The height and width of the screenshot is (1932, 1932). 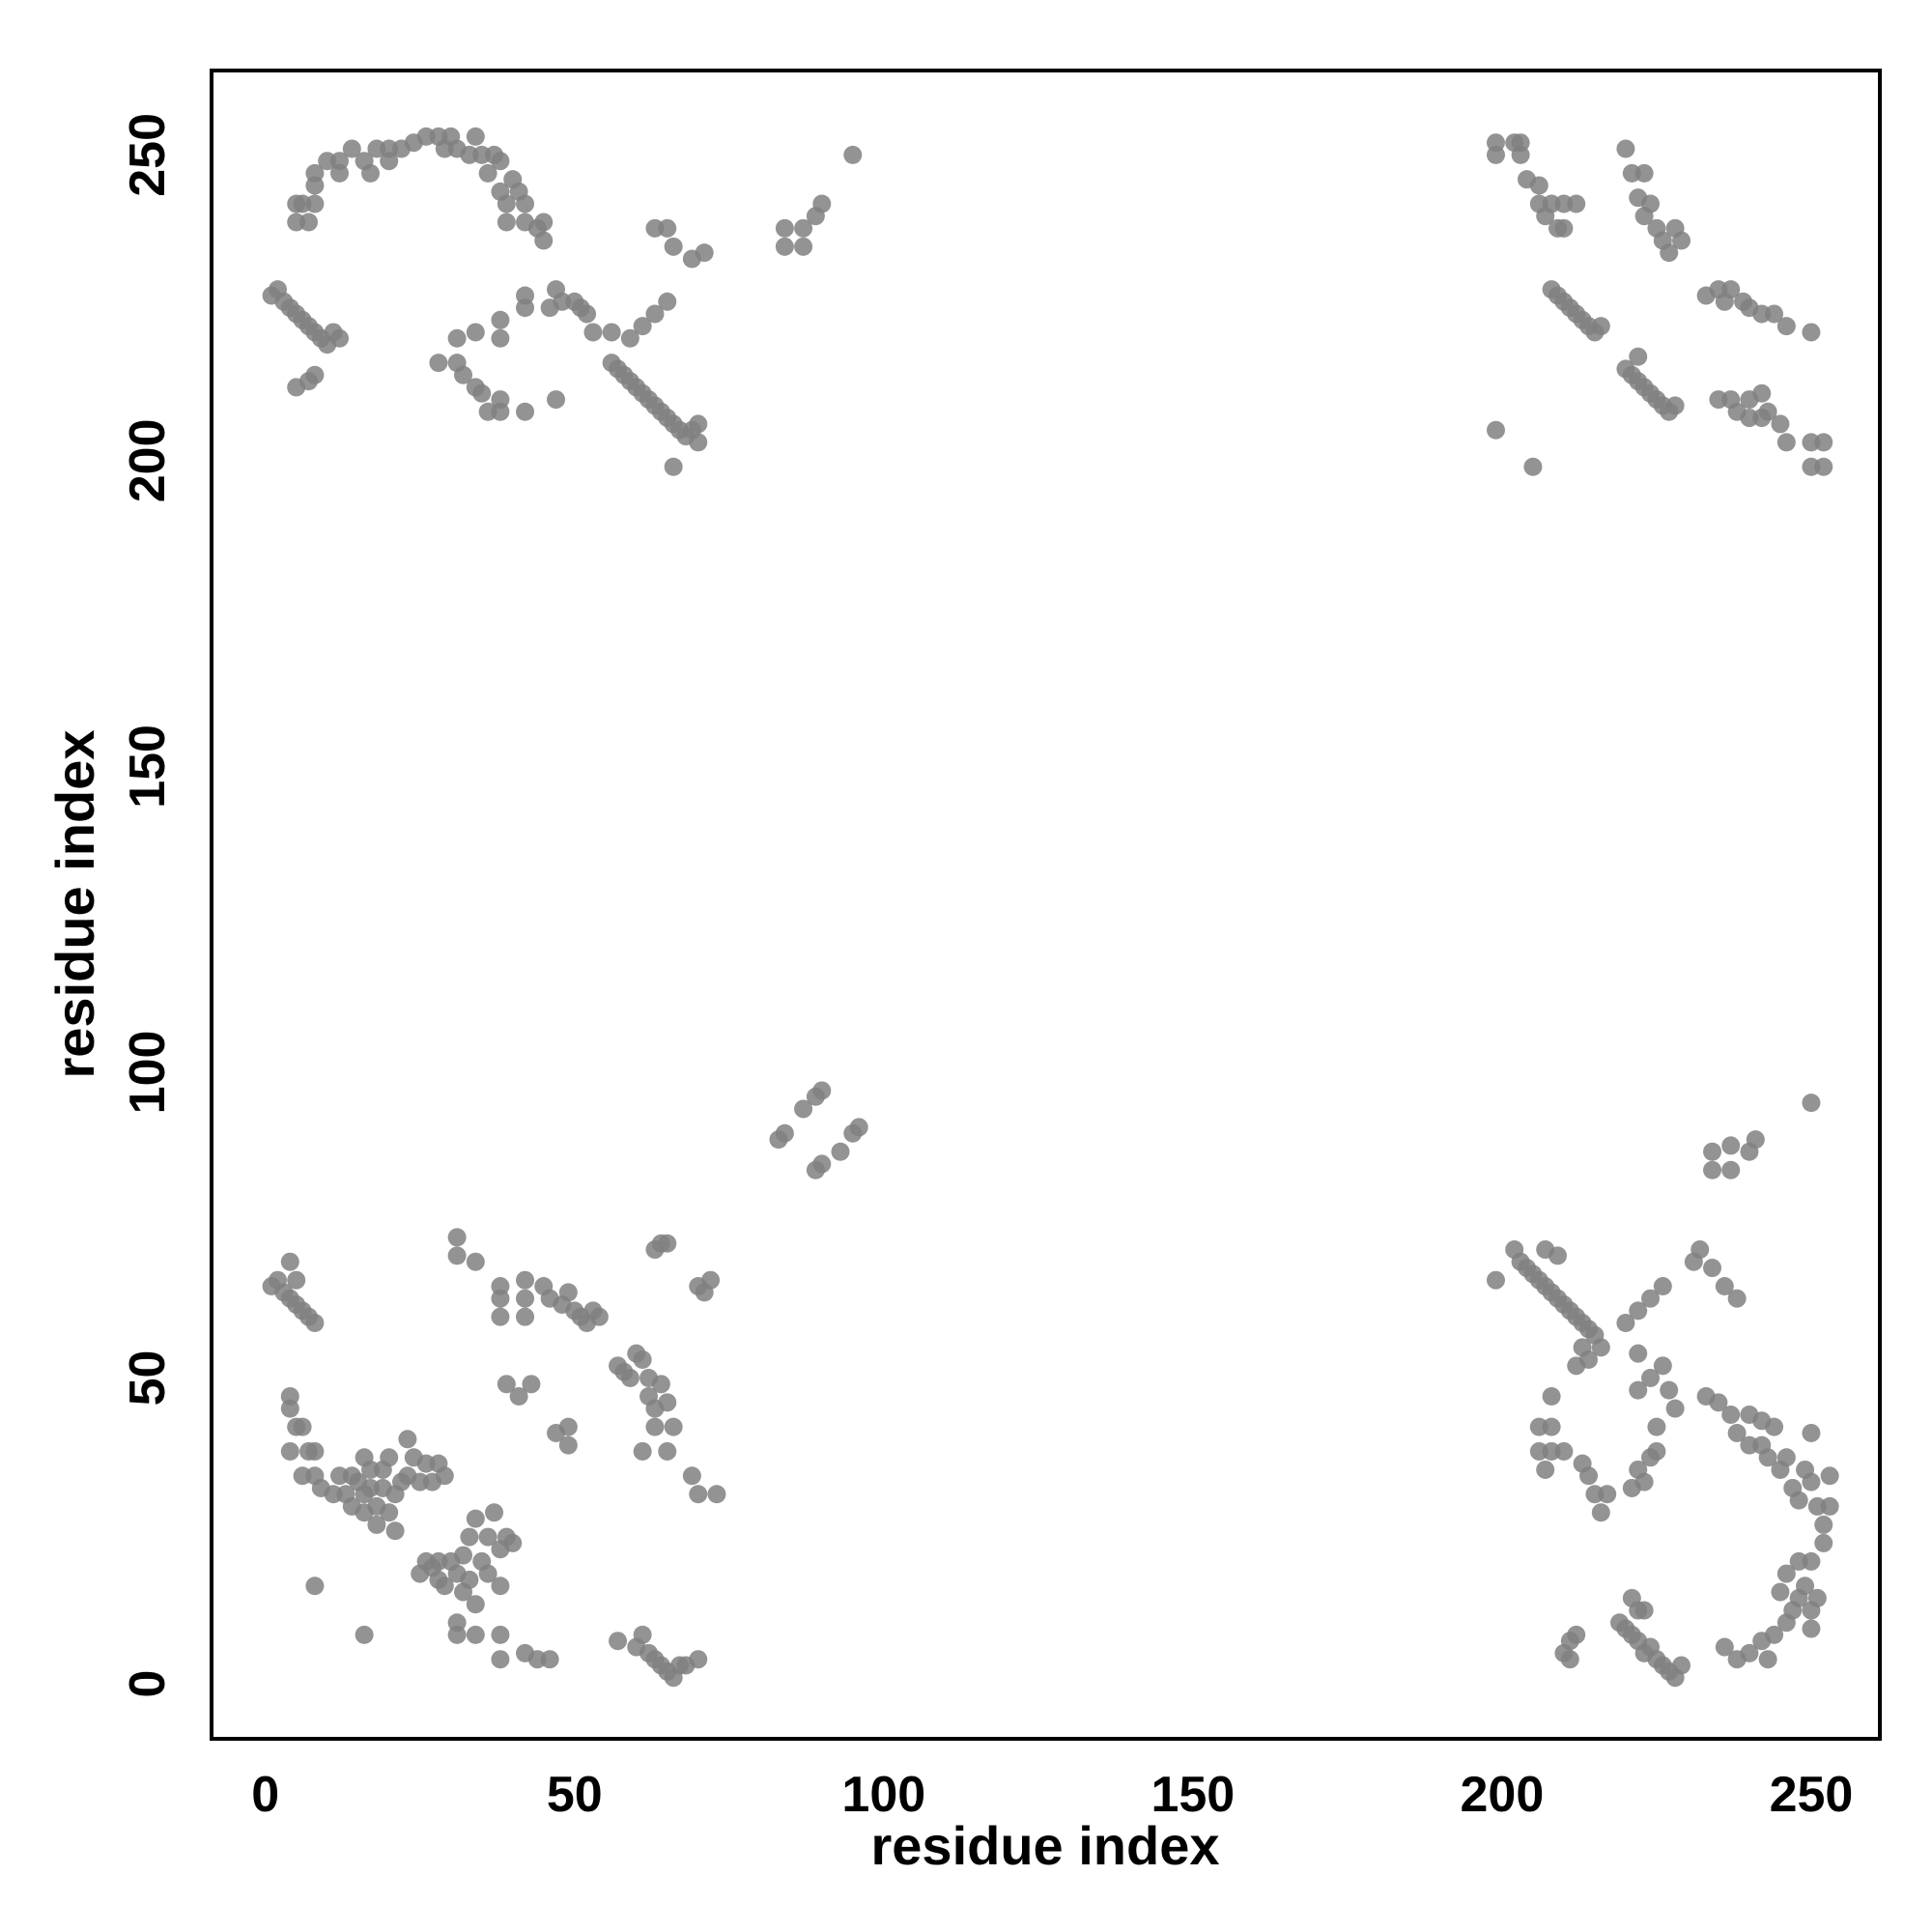 I want to click on x-axis-title: residue index, so click(x=1044, y=1845).